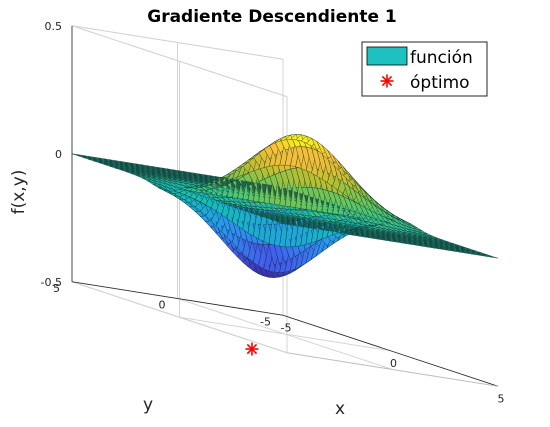 The height and width of the screenshot is (427, 550). Describe the element at coordinates (51, 282) in the screenshot. I see `z-tick-label: -0.5` at that location.